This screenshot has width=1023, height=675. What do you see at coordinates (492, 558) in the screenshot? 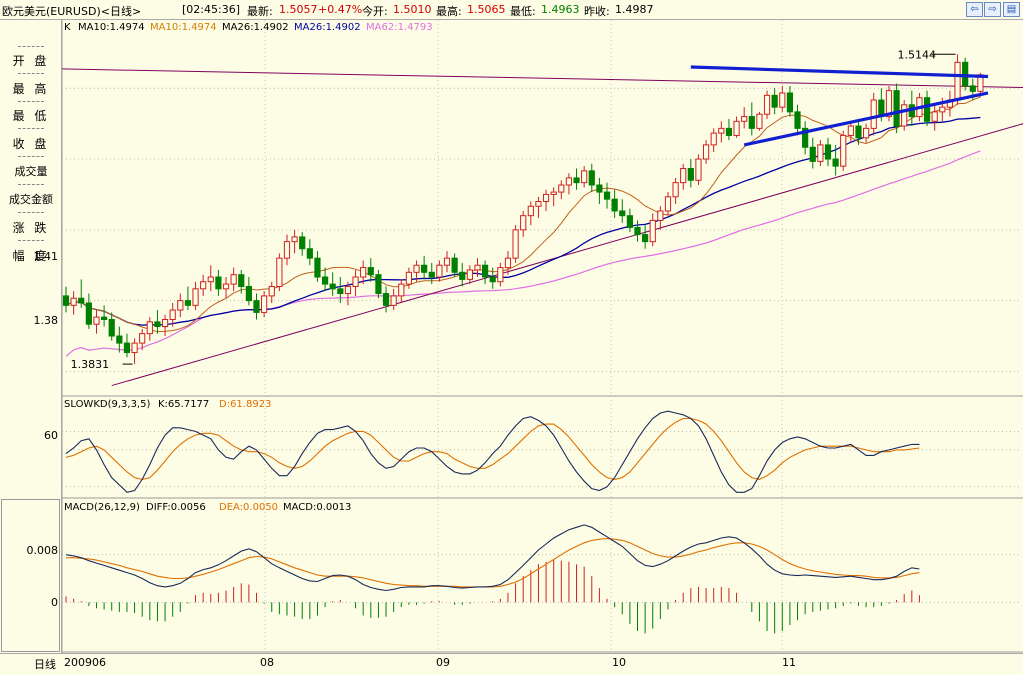
I see `diff-line` at bounding box center [492, 558].